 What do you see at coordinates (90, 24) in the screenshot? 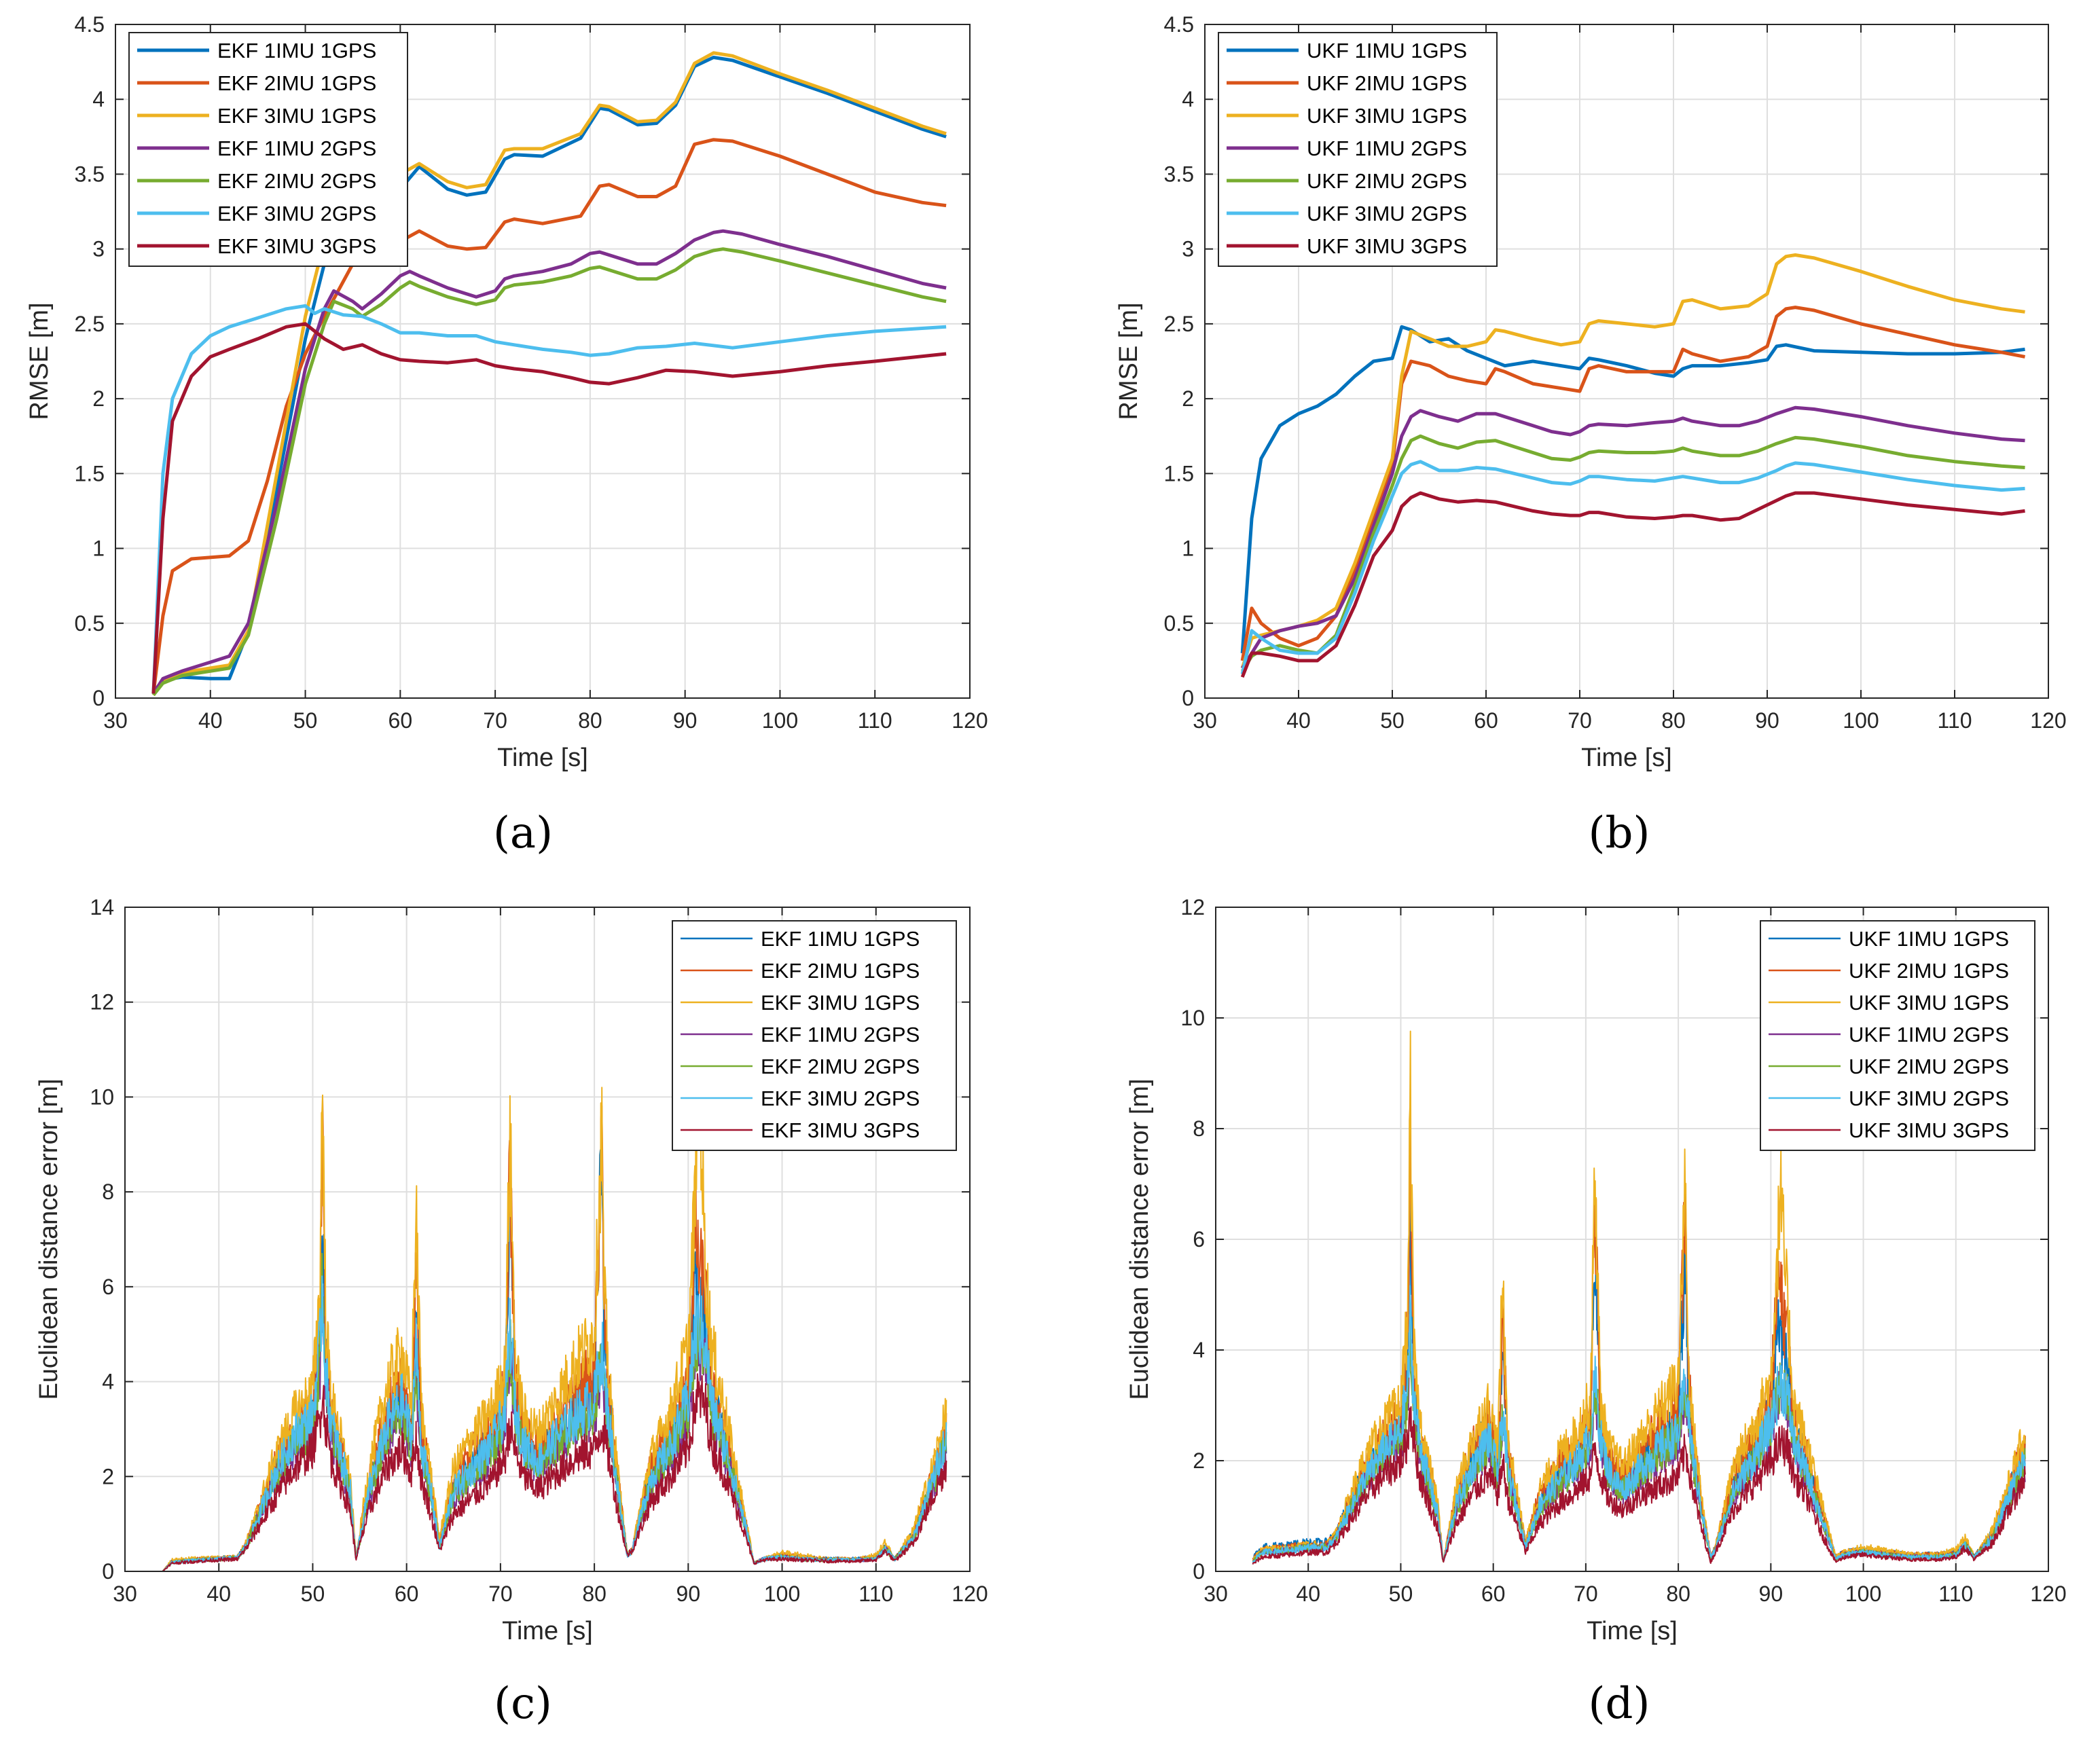
I see `y-tick-label: 4.5` at bounding box center [90, 24].